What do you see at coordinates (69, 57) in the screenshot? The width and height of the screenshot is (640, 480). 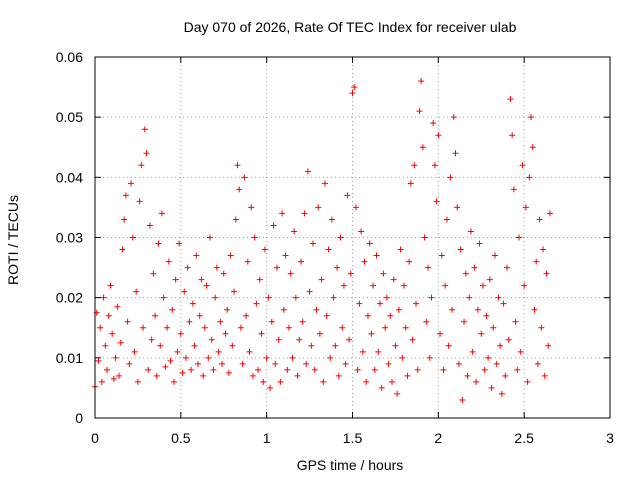 I see `y-tick-label: 0.06` at bounding box center [69, 57].